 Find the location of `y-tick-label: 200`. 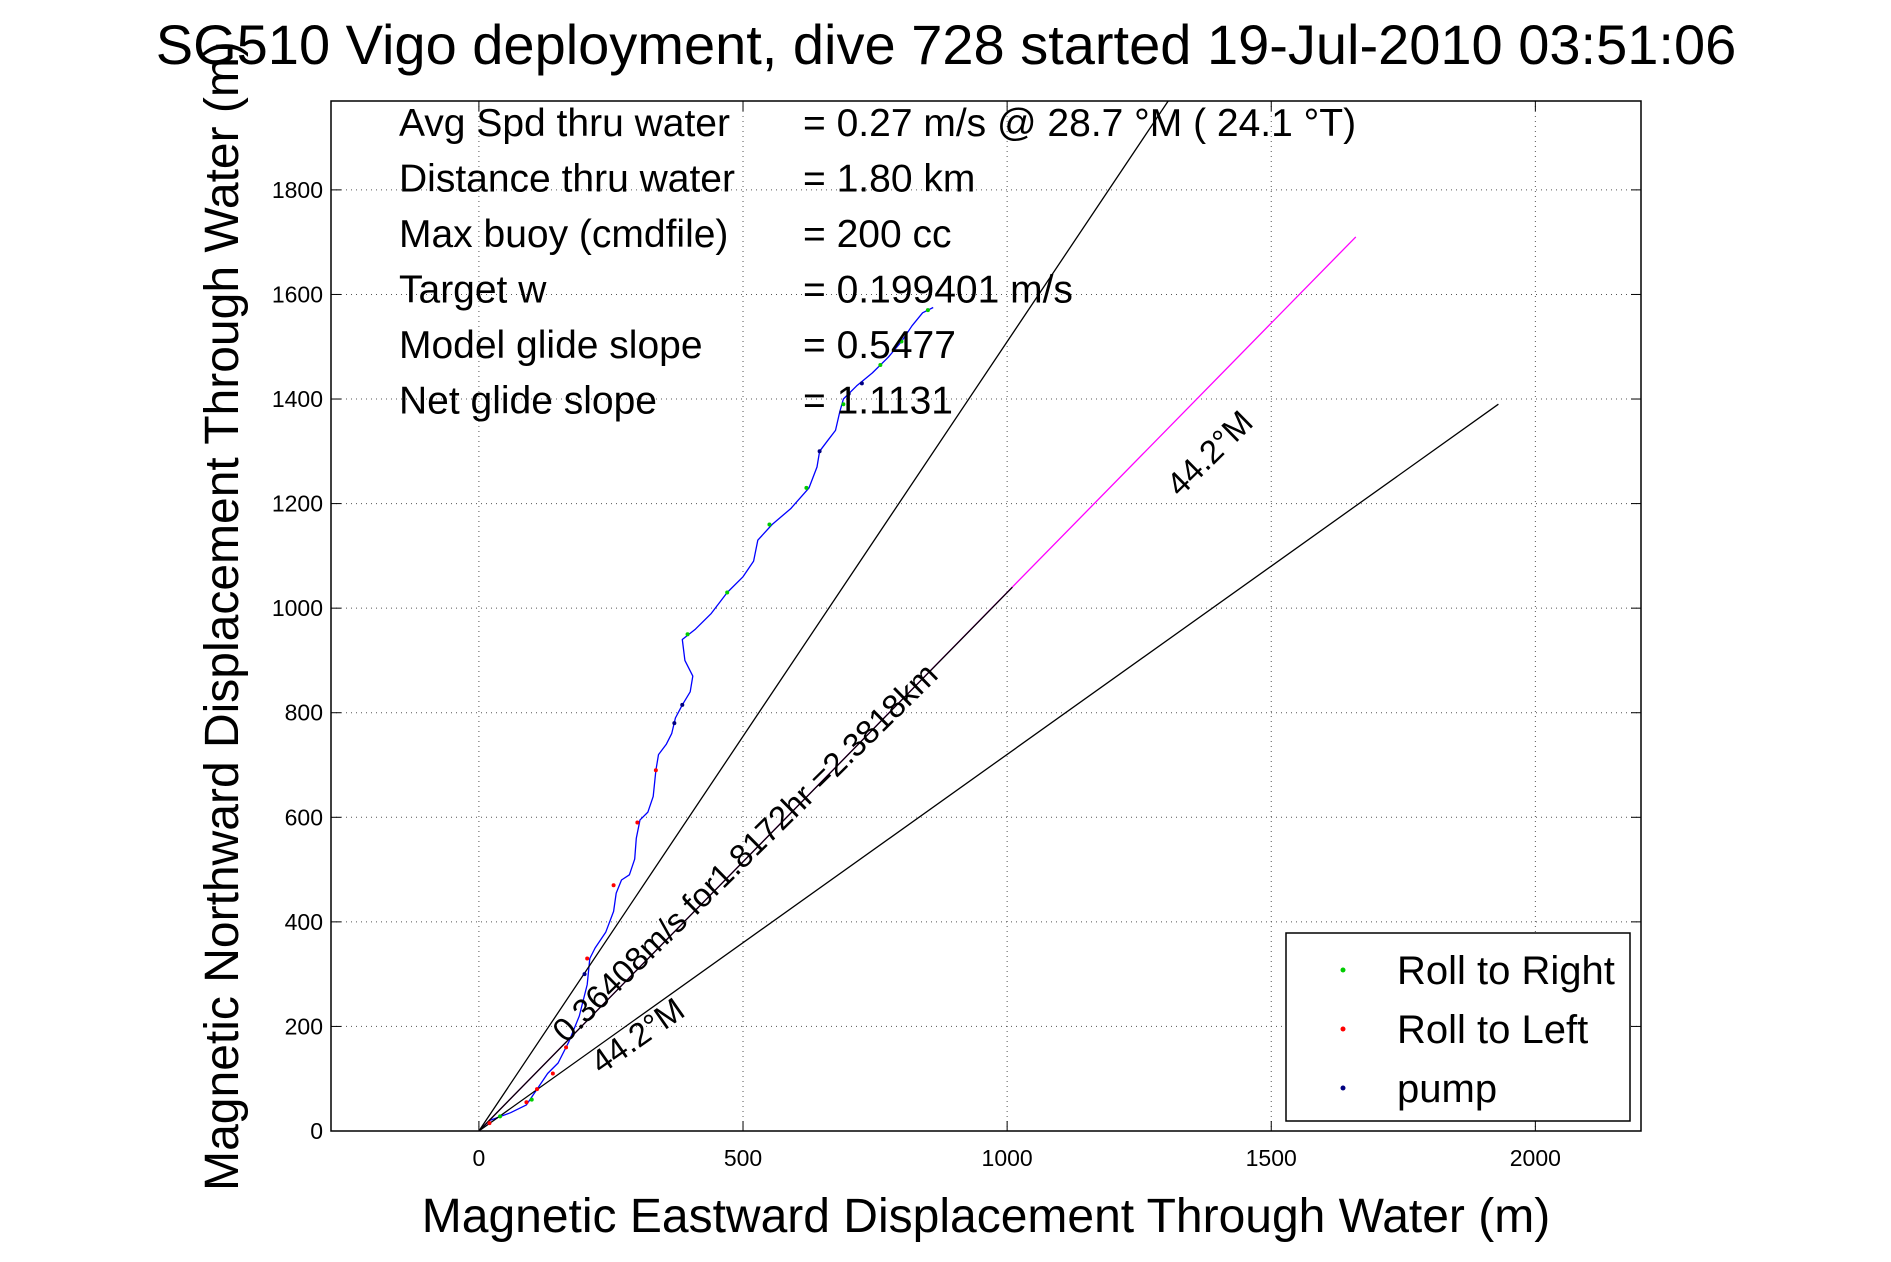

y-tick-label: 200 is located at coordinates (304, 1026).